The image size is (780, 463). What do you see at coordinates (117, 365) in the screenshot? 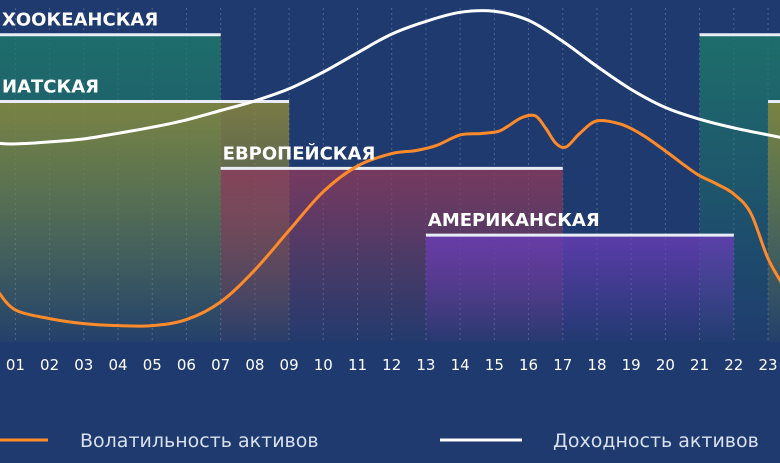
I see `x-tick-04: 04` at bounding box center [117, 365].